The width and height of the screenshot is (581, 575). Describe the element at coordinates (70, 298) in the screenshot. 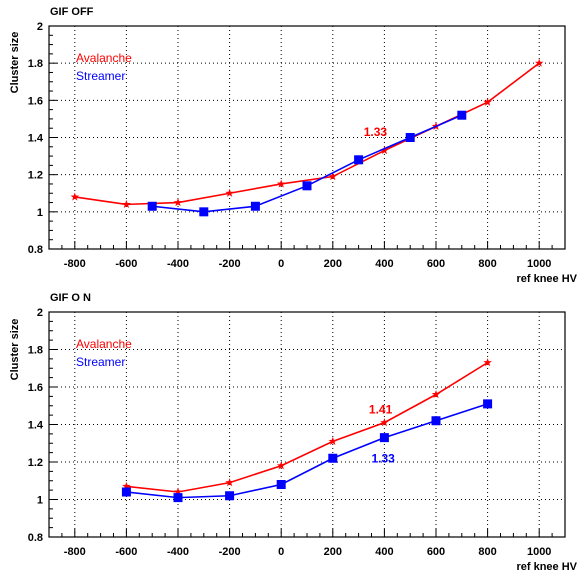

I see `chart-title: GIF O N` at that location.